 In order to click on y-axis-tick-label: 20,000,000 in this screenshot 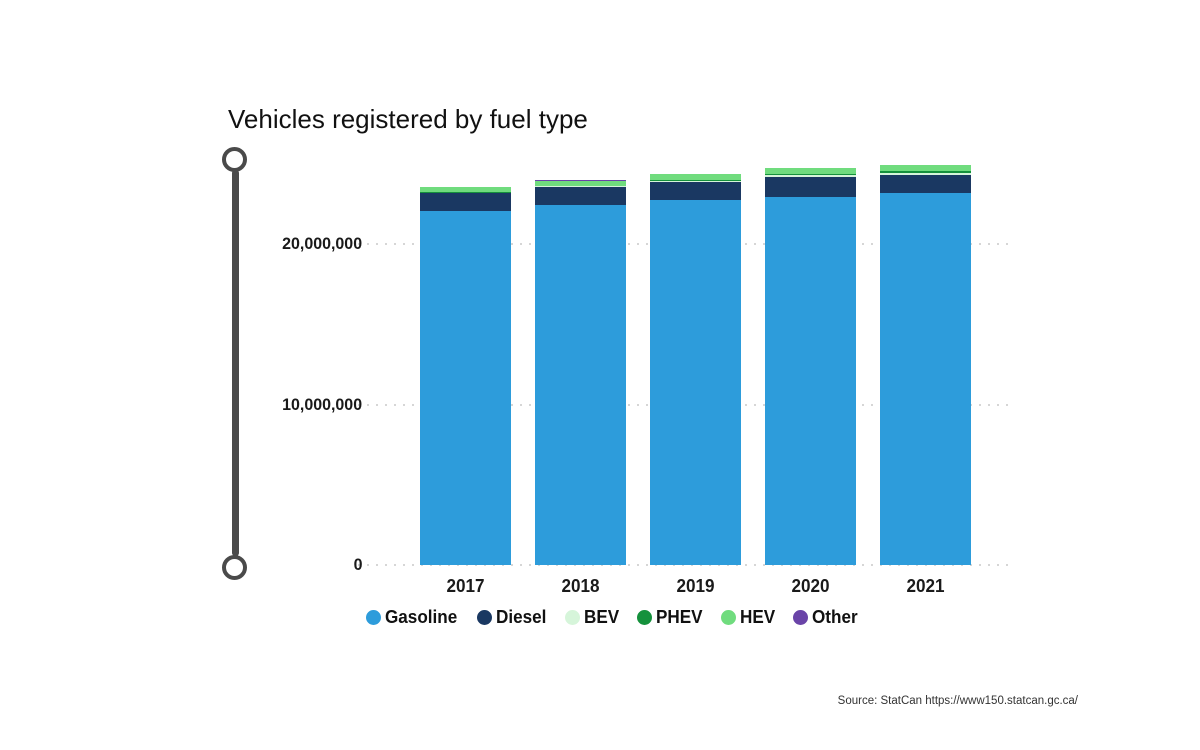, I will do `click(322, 243)`.